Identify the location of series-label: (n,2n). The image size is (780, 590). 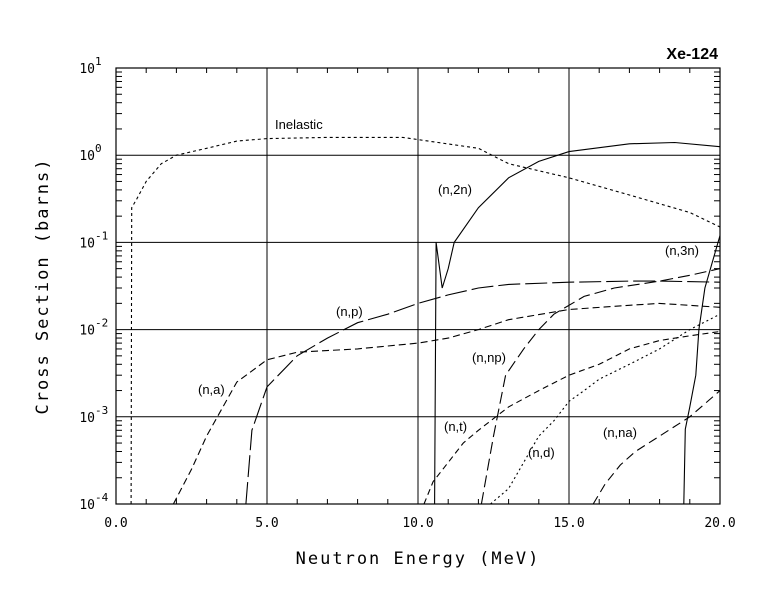
(455, 189).